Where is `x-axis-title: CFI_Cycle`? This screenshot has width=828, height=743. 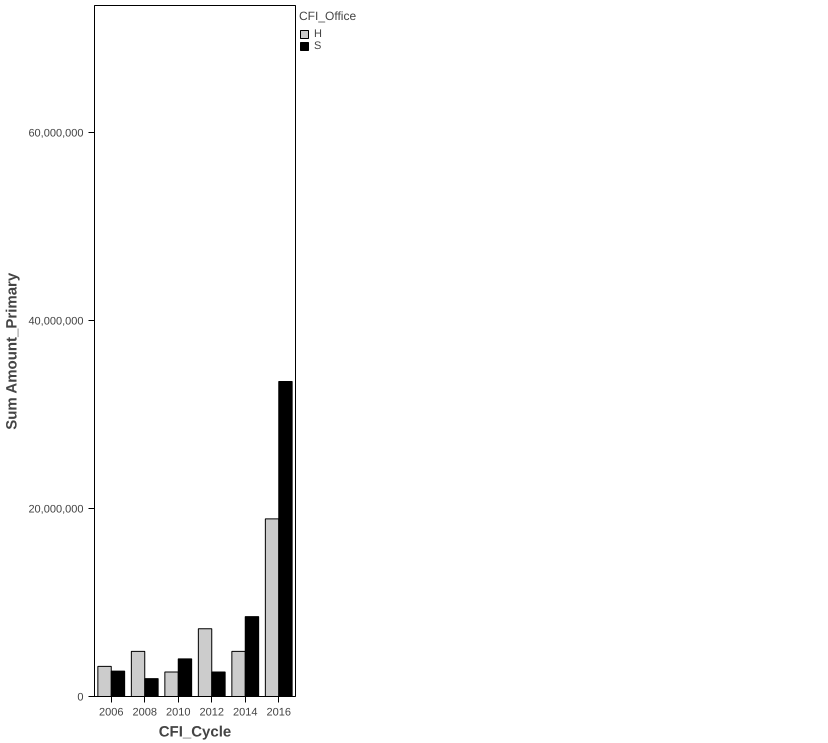
x-axis-title: CFI_Cycle is located at coordinates (195, 732).